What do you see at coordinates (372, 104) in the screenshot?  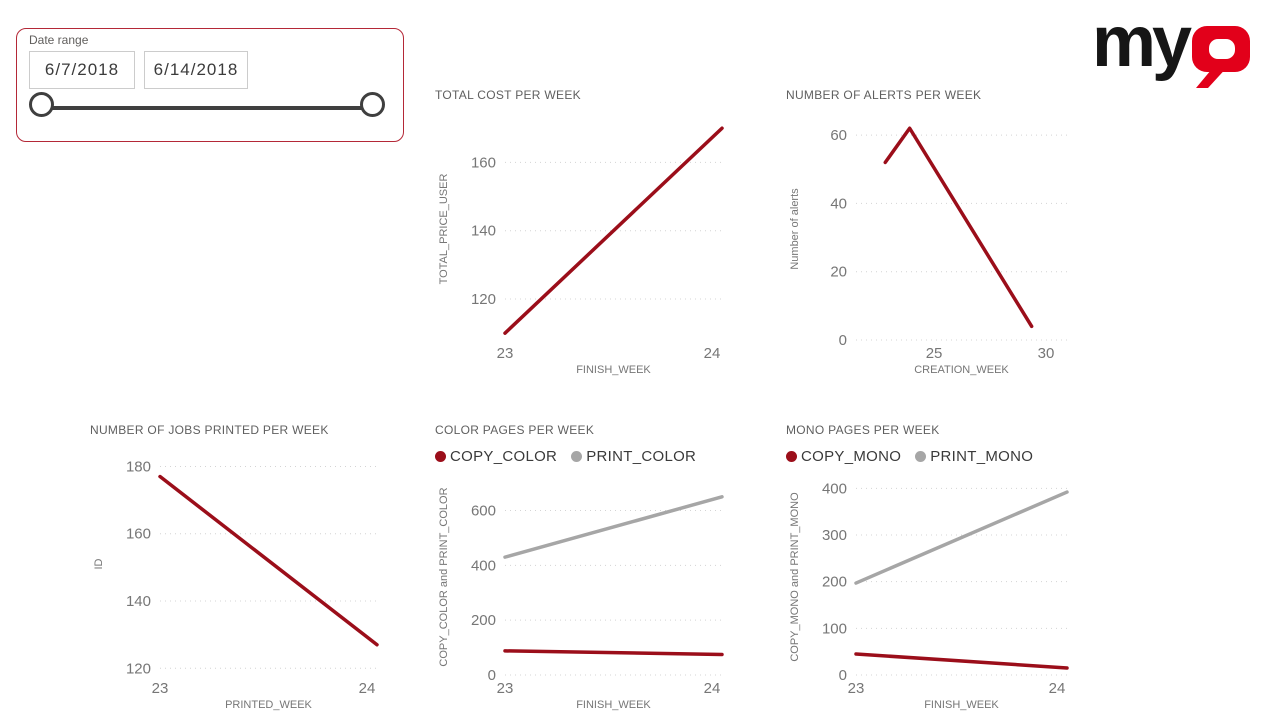 I see `date-range-slider-handle-end` at bounding box center [372, 104].